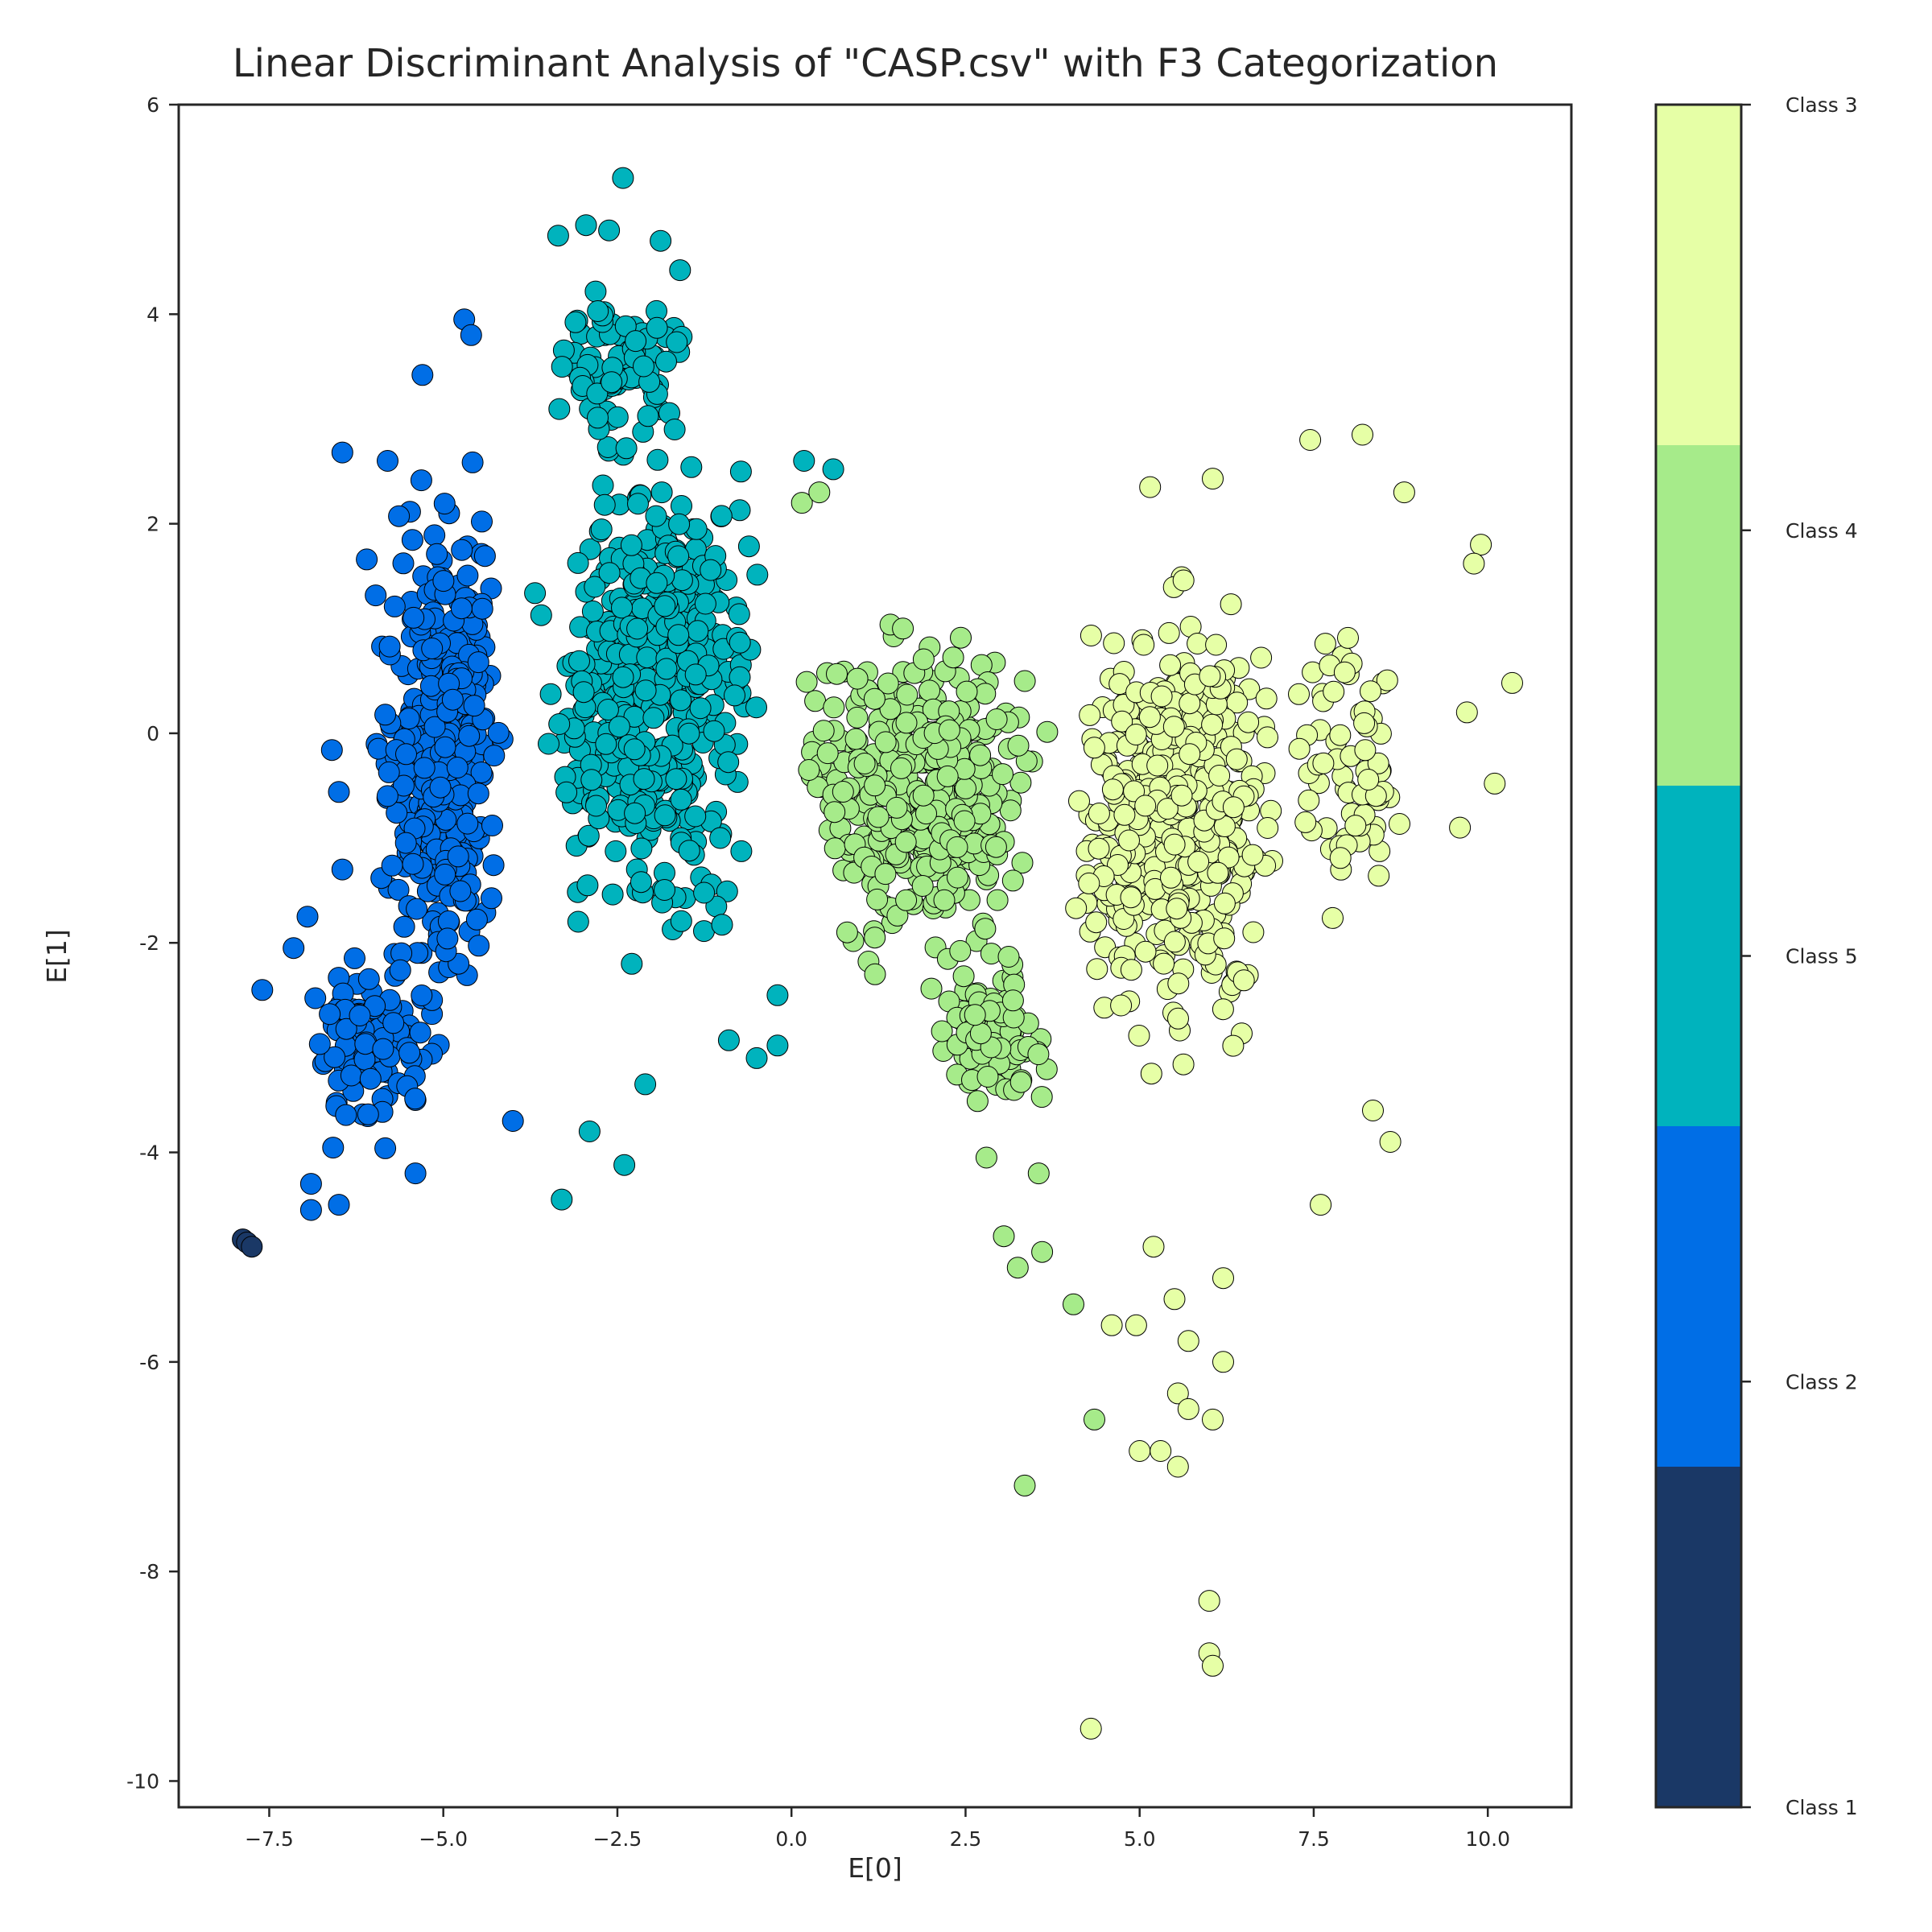 This screenshot has width=1932, height=1932. Describe the element at coordinates (149, 1571) in the screenshot. I see `y-tick-label: -8` at that location.